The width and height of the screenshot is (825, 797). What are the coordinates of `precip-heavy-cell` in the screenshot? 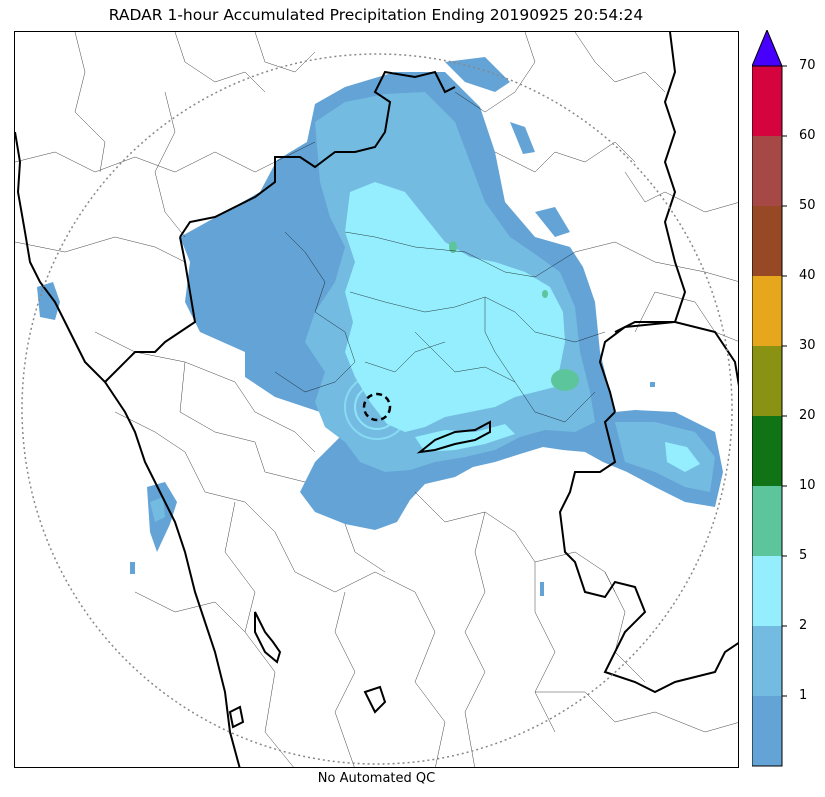 It's located at (565, 380).